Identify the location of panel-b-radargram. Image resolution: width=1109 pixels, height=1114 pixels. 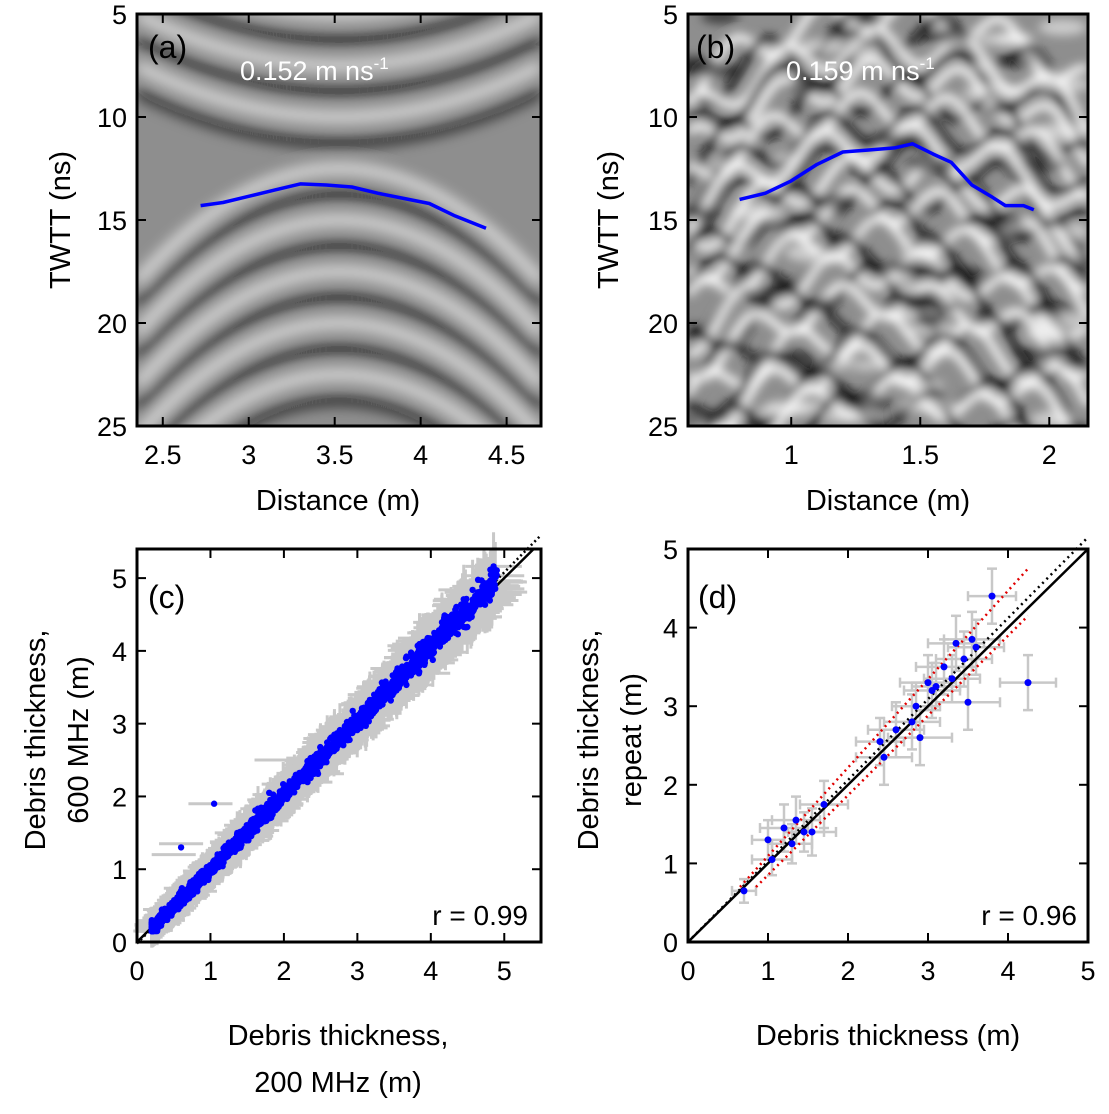
(888, 220).